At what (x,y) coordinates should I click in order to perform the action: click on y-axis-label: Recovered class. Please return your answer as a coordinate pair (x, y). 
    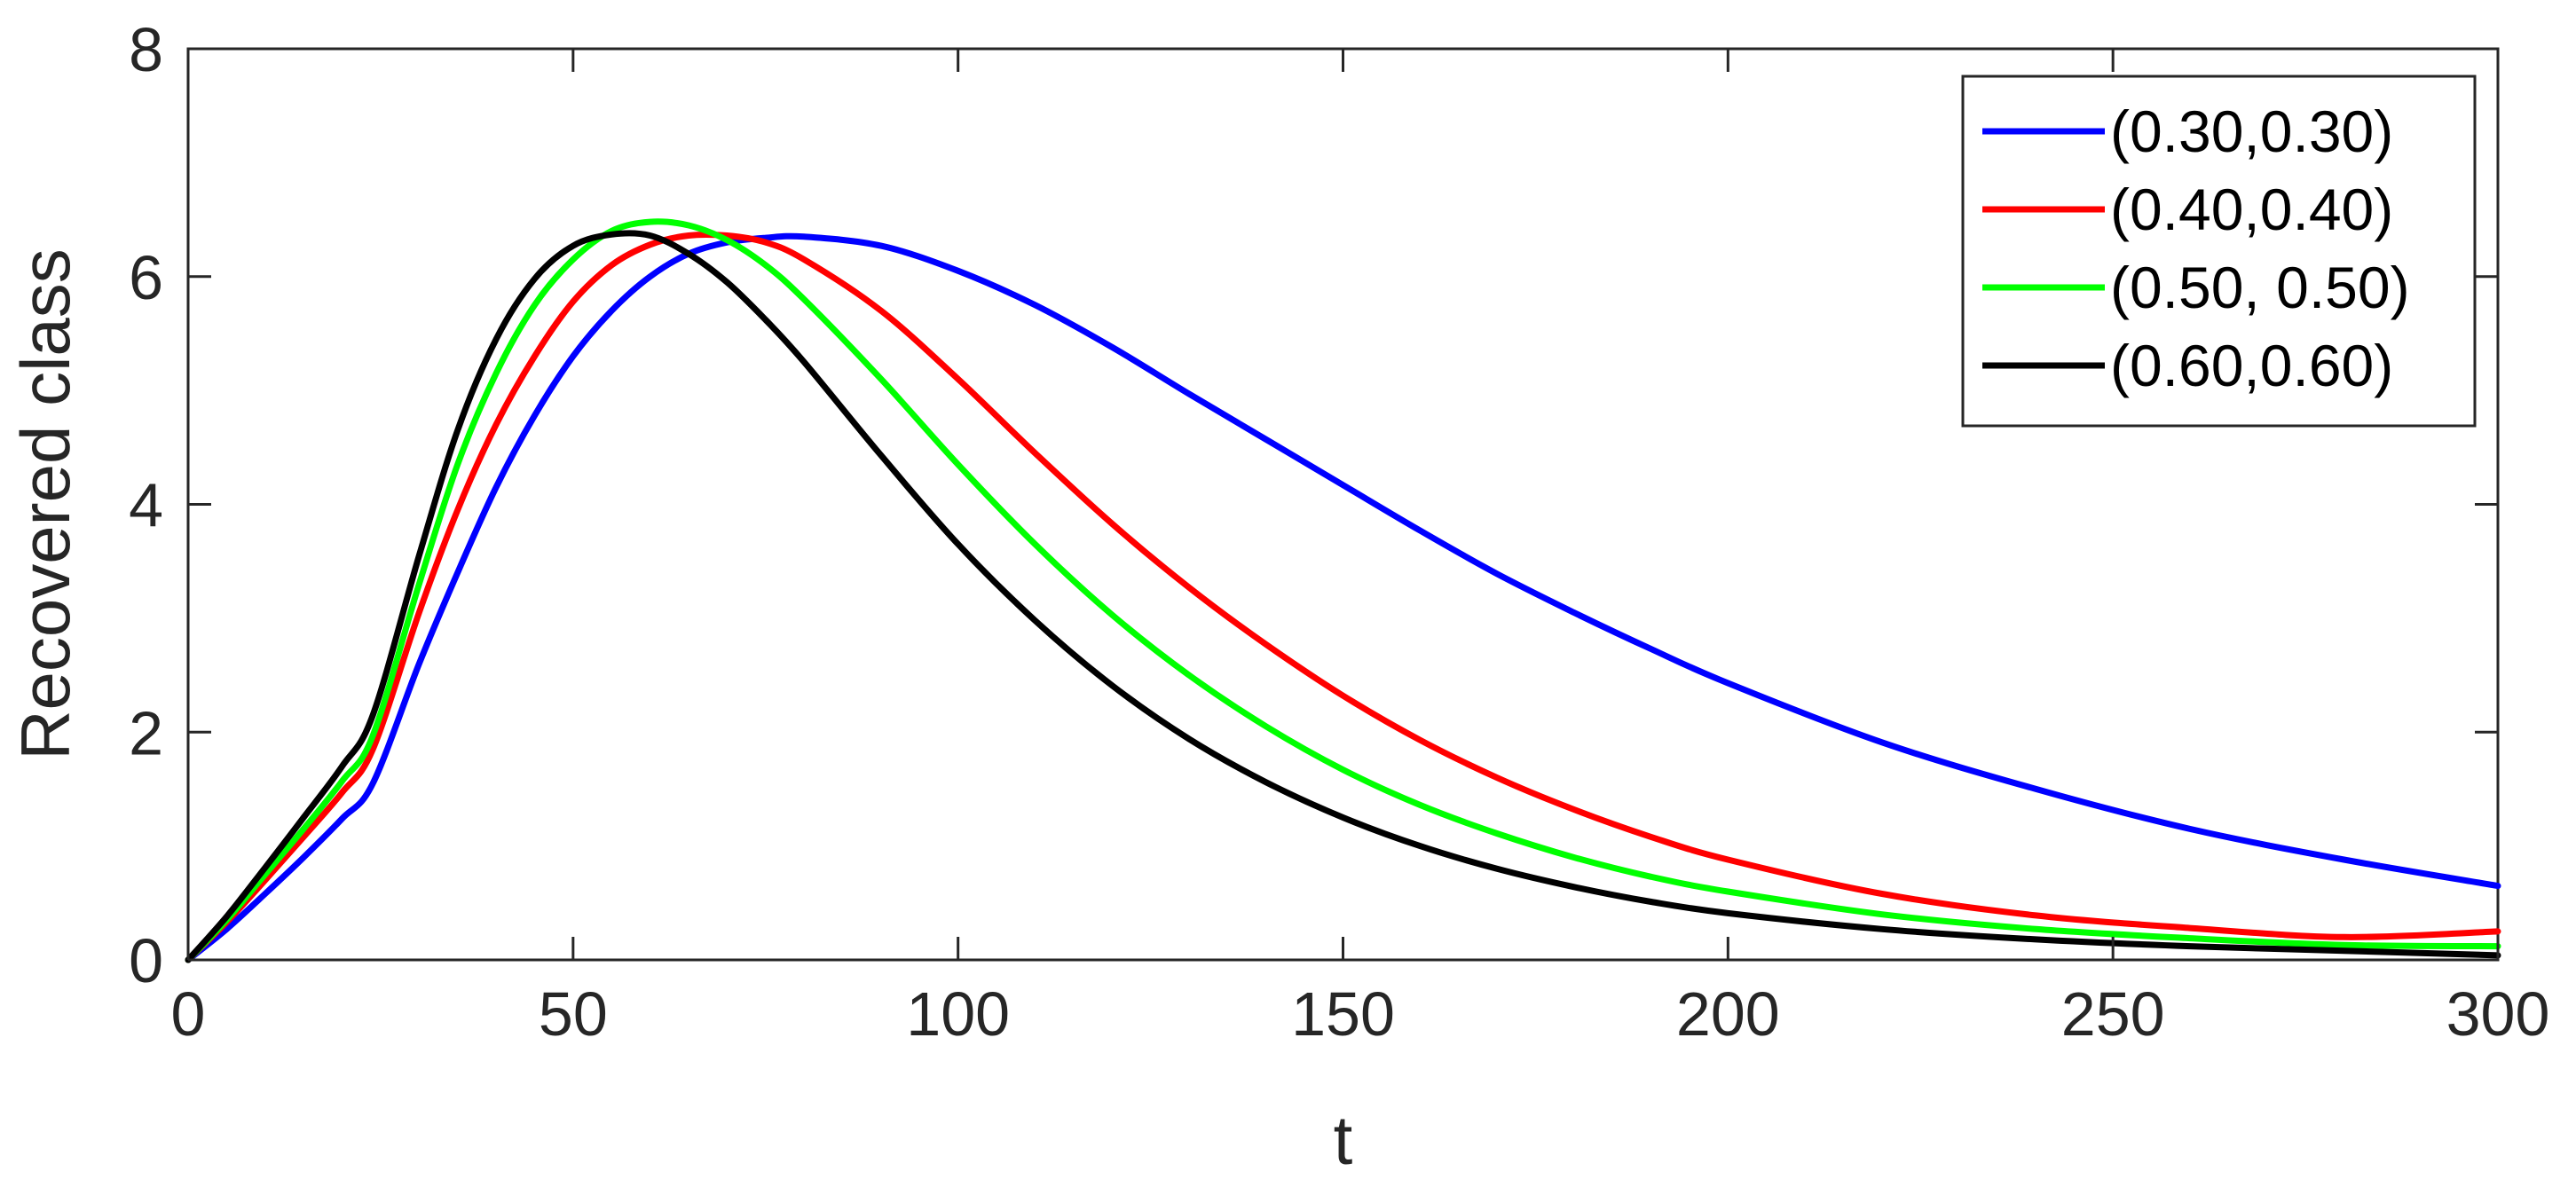
    Looking at the image, I should click on (45, 504).